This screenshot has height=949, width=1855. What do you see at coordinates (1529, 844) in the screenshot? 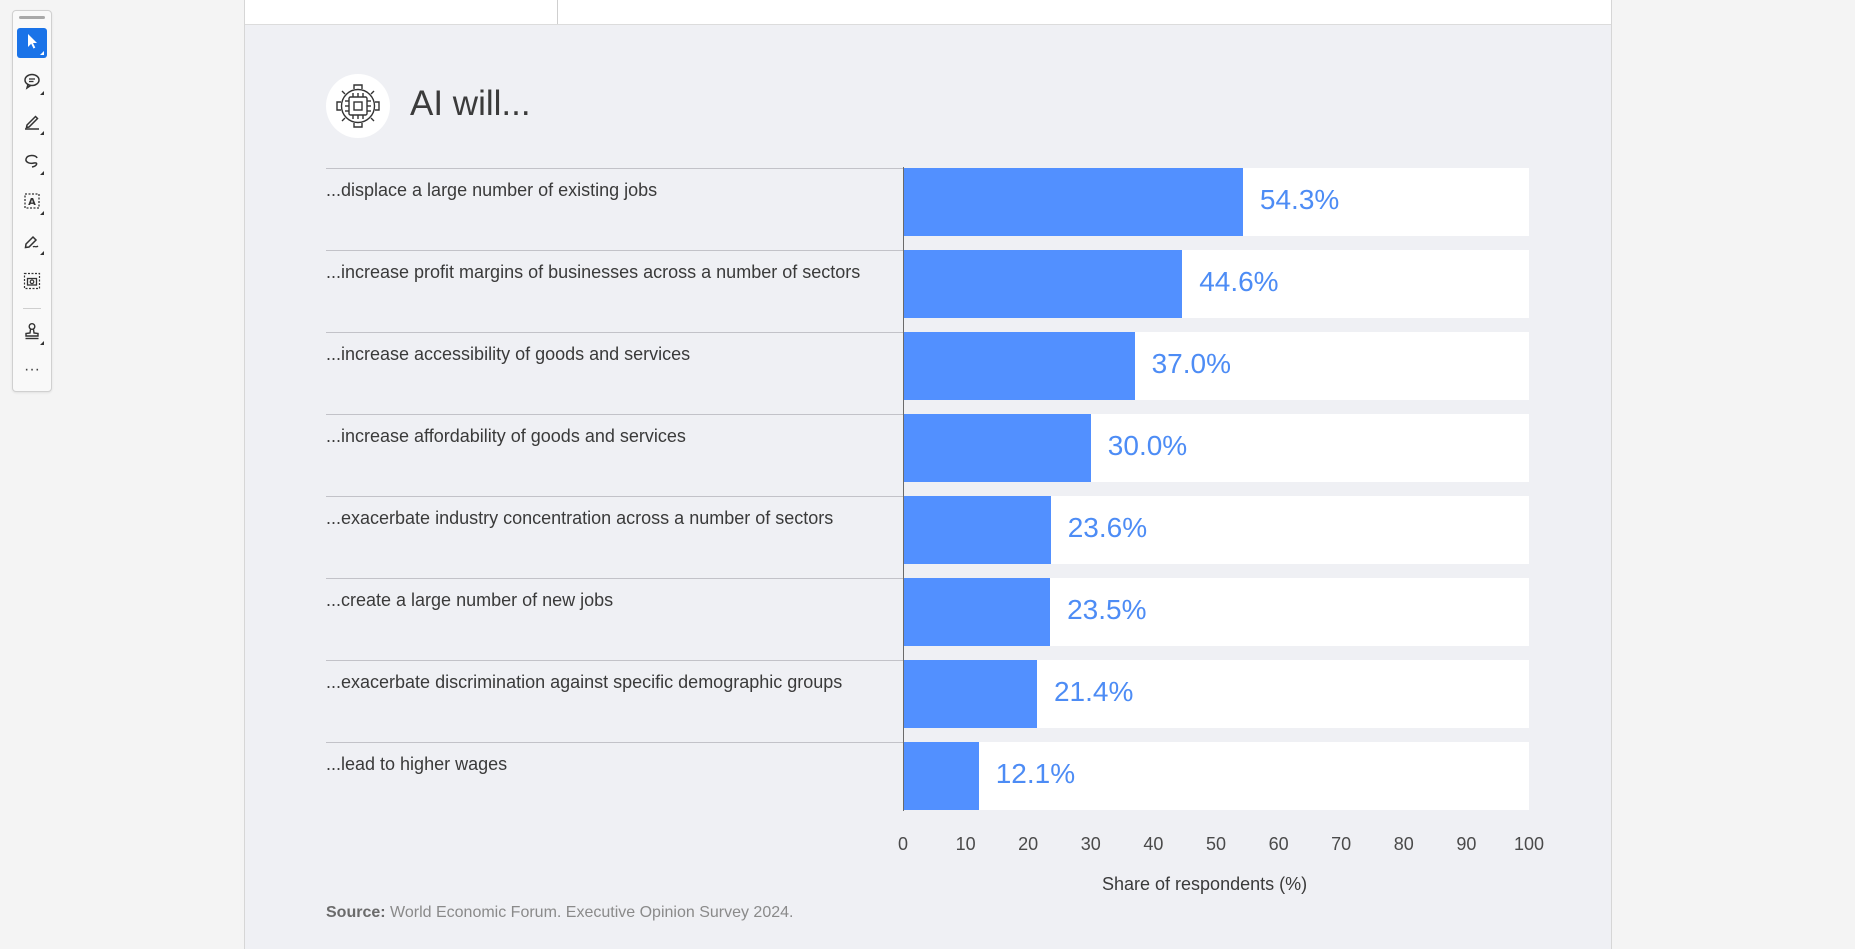
I see `x-tick-label: 100` at bounding box center [1529, 844].